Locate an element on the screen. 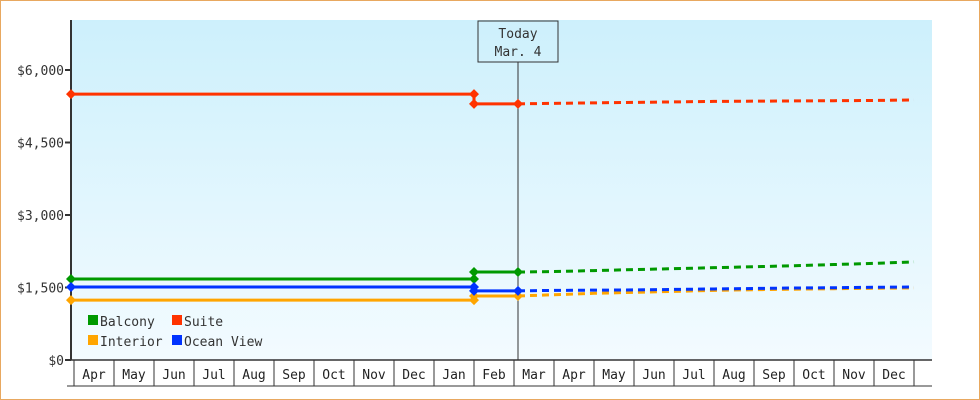 The width and height of the screenshot is (980, 400). legend-label: Suite is located at coordinates (203, 322).